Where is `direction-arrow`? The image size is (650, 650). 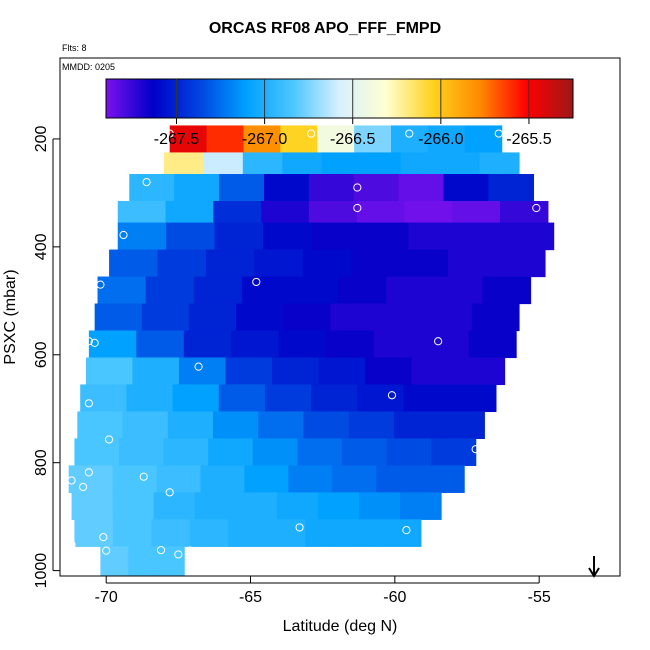
direction-arrow is located at coordinates (594, 567).